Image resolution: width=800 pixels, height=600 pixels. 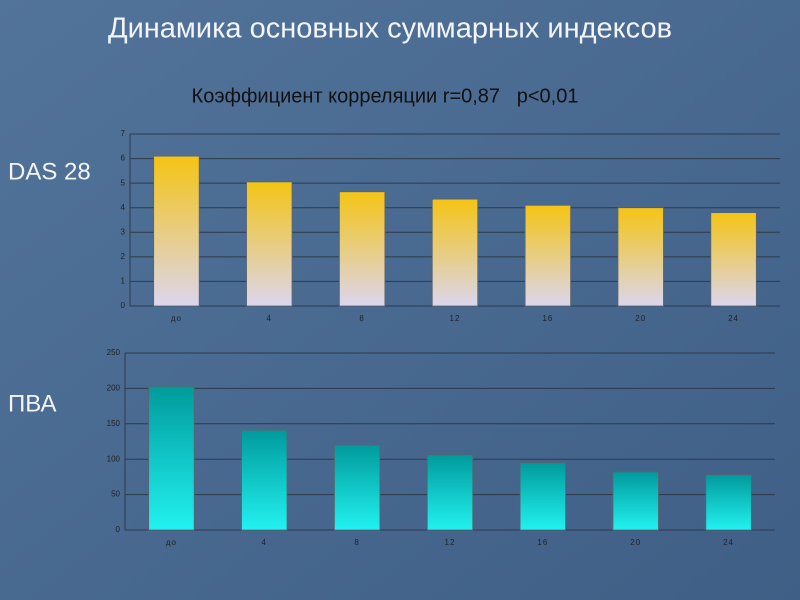 What do you see at coordinates (114, 352) in the screenshot?
I see `y-tick-label: 250` at bounding box center [114, 352].